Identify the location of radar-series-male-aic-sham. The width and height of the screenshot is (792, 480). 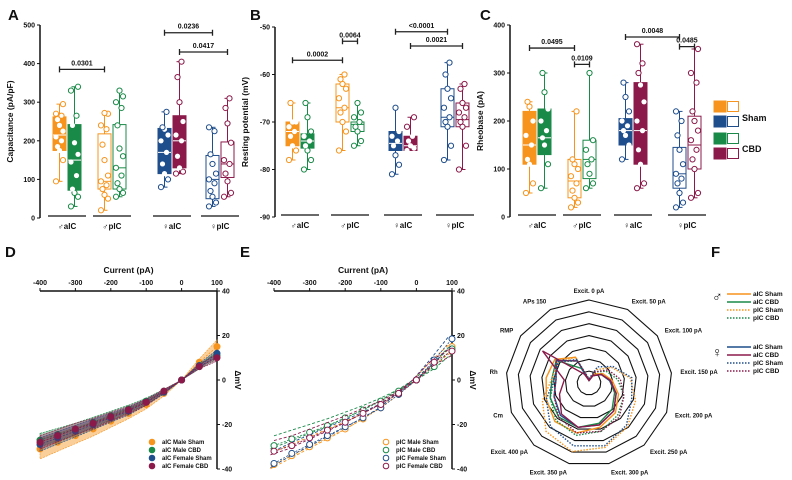
(582, 395).